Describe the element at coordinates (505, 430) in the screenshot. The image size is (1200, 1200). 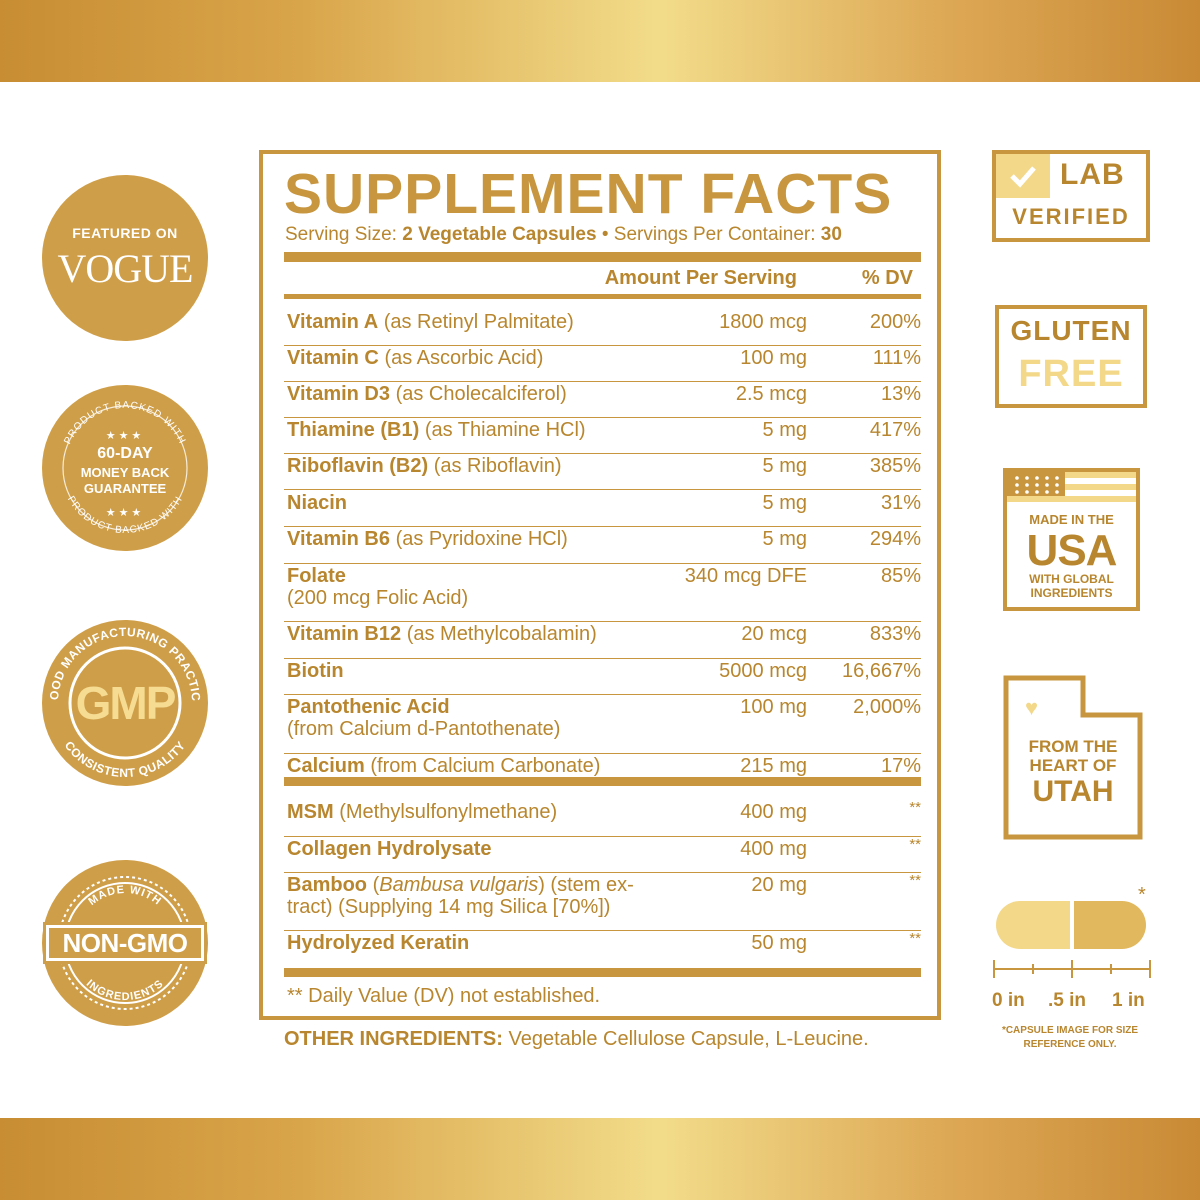
I see `nutrient-detail: (as Thiamine HCl)` at that location.